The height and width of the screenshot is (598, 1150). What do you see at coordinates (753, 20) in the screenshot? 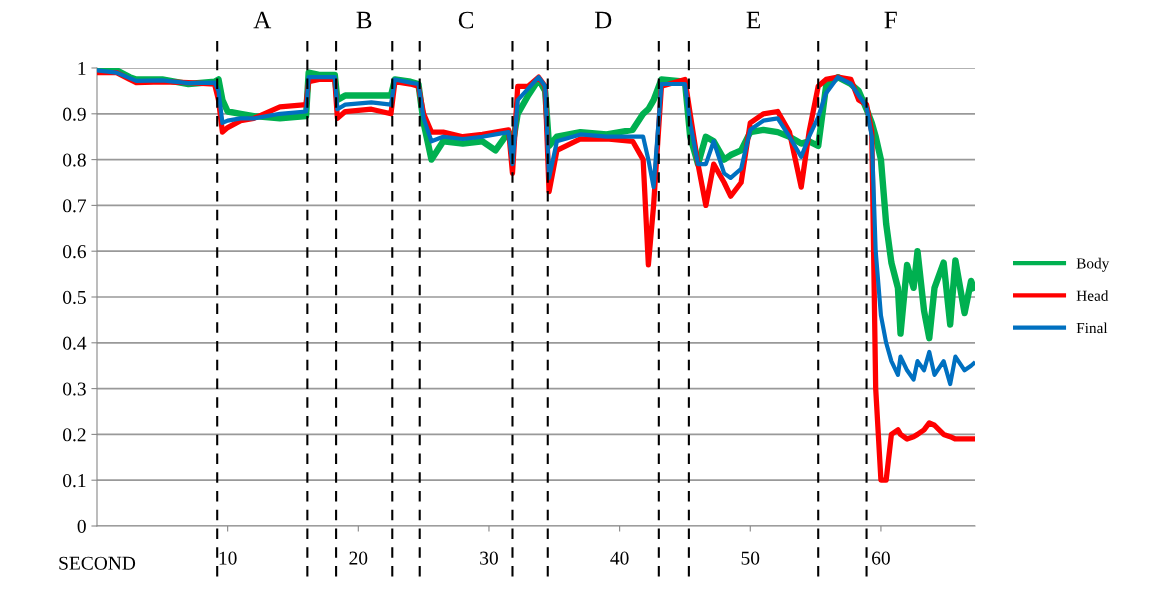
I see `text: E` at bounding box center [753, 20].